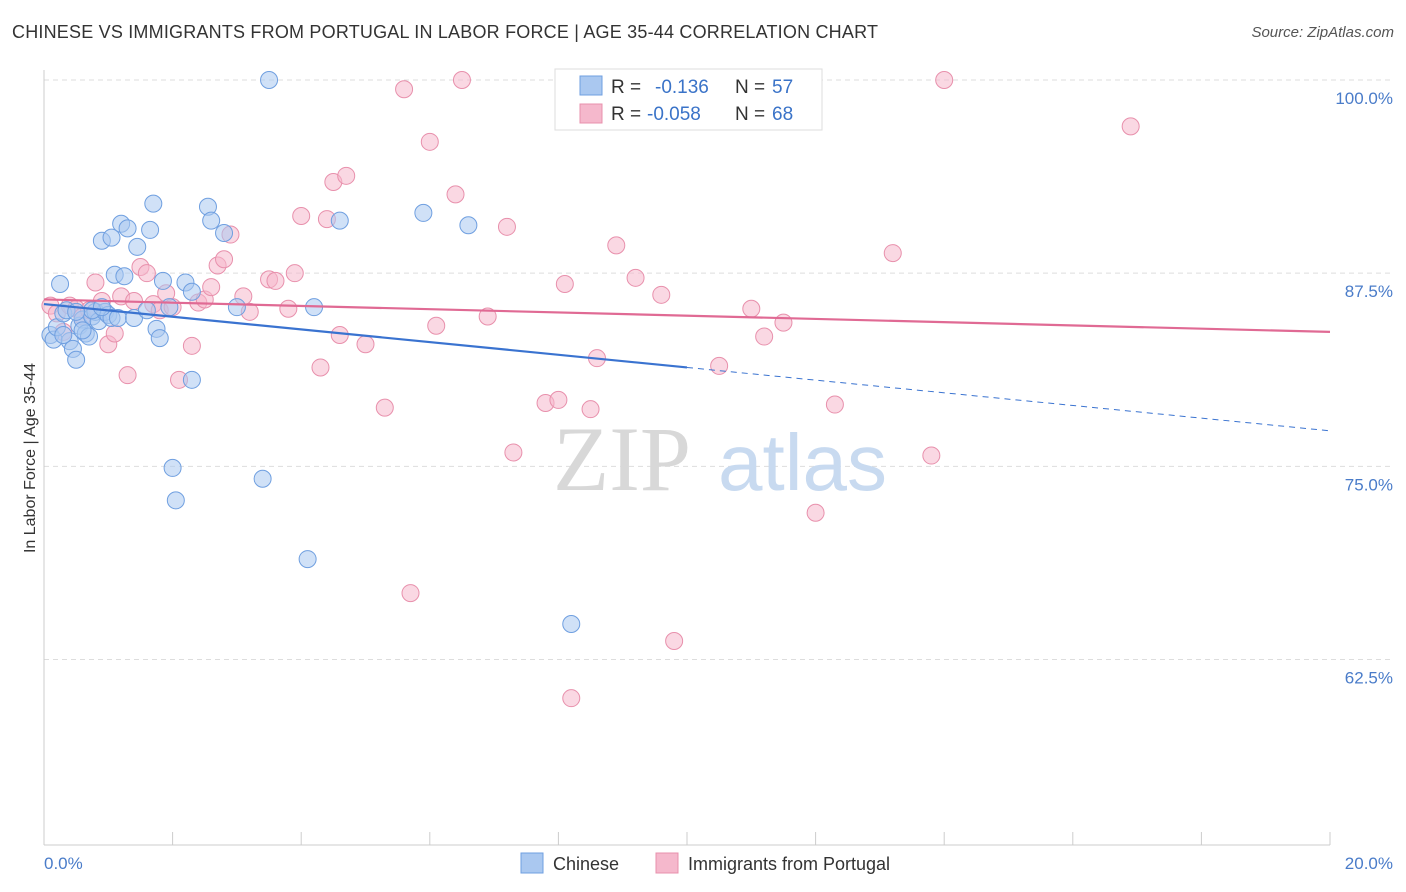  Describe the element at coordinates (622, 459) in the screenshot. I see `watermark-zip: ZIP` at that location.